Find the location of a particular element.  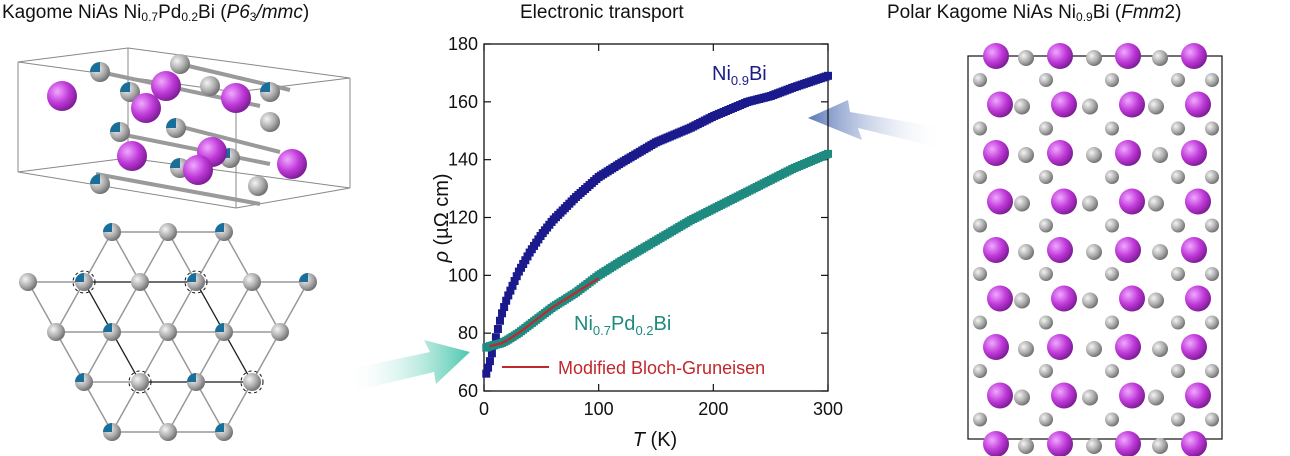

fit-curve is located at coordinates (544, 312).